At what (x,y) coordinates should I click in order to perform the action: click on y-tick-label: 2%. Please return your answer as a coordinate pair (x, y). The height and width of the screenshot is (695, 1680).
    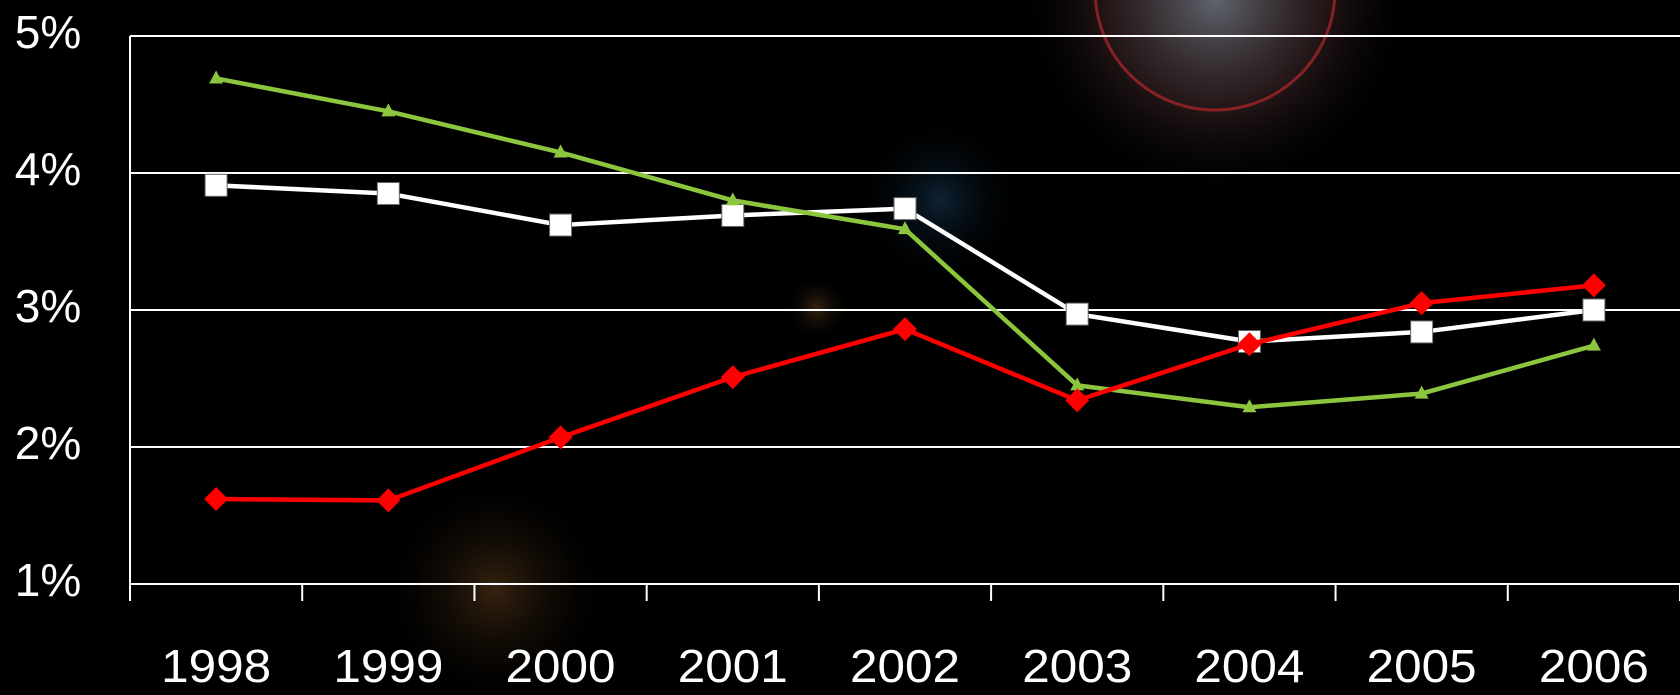
    Looking at the image, I should click on (48, 443).